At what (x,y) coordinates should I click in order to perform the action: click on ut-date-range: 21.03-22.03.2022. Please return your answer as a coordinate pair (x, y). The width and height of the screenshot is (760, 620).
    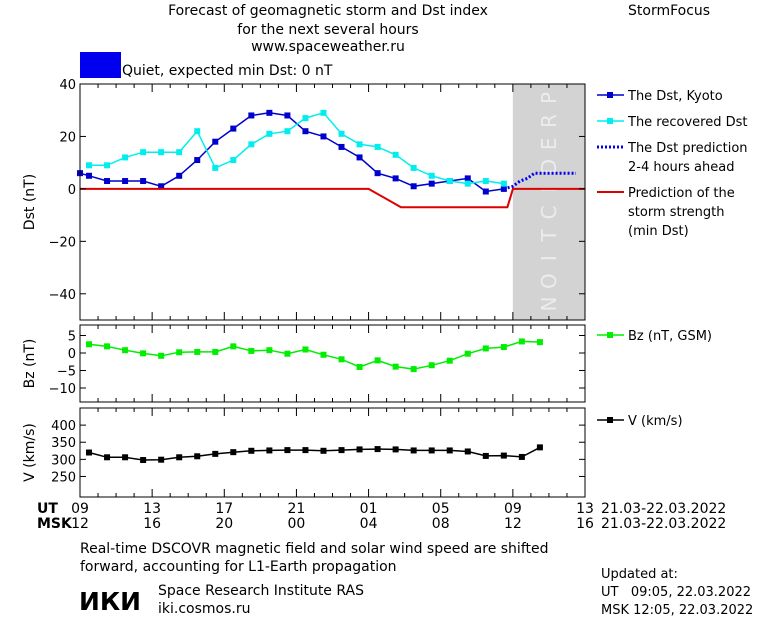
    Looking at the image, I should click on (663, 509).